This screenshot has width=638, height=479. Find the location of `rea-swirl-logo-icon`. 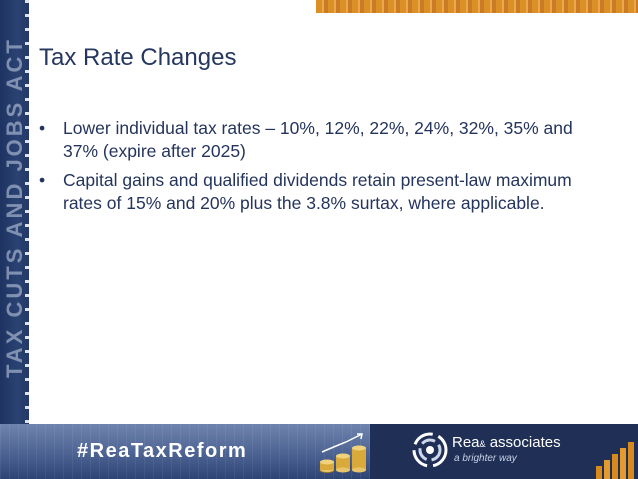

rea-swirl-logo-icon is located at coordinates (430, 450).